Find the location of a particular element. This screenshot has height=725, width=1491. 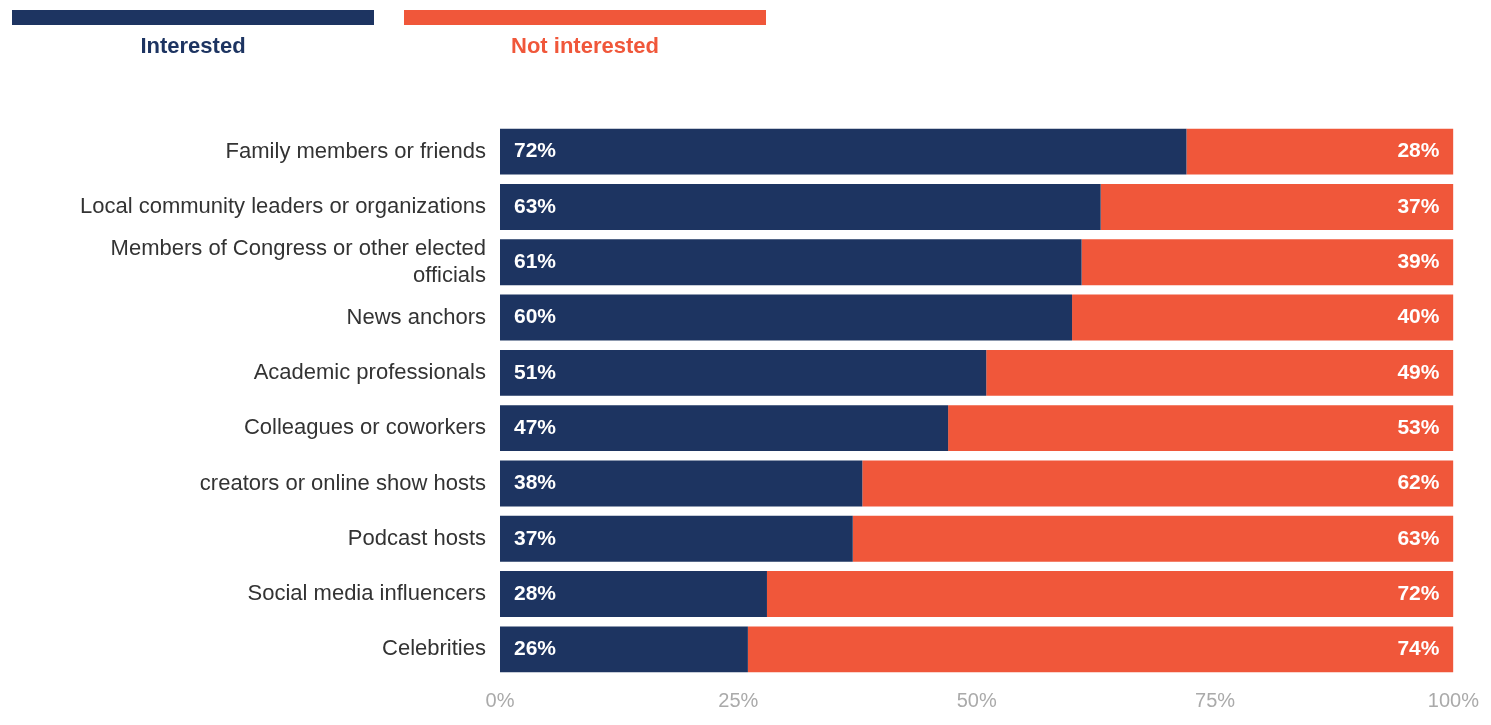

text: Not interested is located at coordinates (585, 46).